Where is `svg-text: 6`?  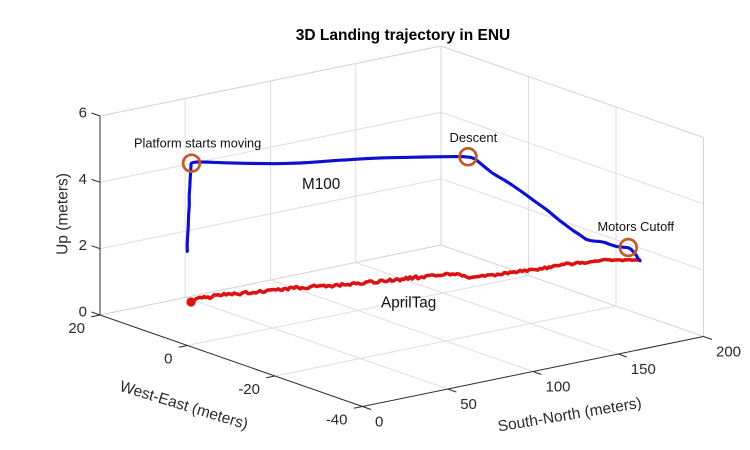
svg-text: 6 is located at coordinates (83, 113).